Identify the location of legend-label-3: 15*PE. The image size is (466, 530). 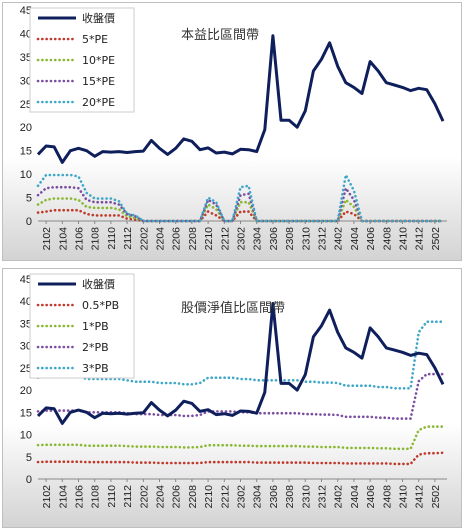
(98, 81).